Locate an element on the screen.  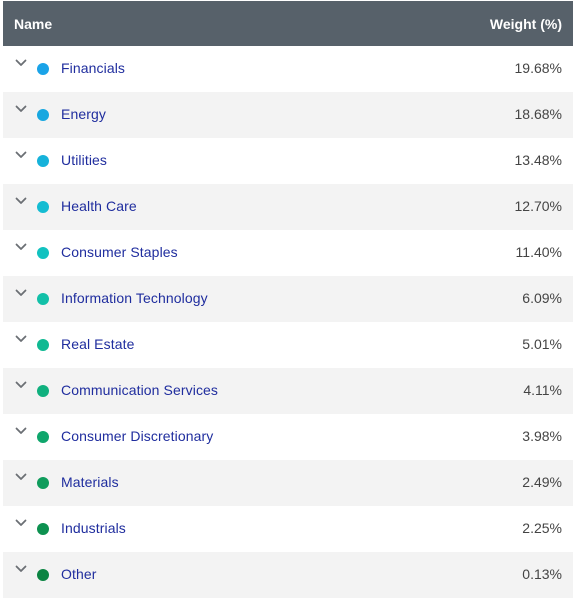
sector-name-link: Energy is located at coordinates (83, 114).